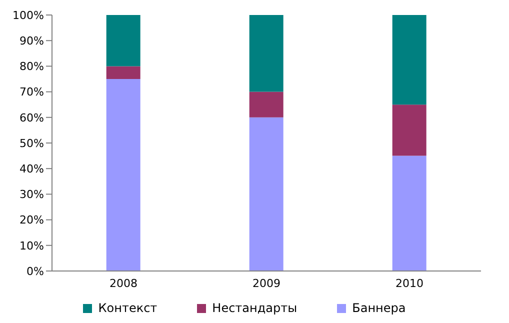 The image size is (509, 323). What do you see at coordinates (32, 143) in the screenshot?
I see `y-tick-label: 50%` at bounding box center [32, 143].